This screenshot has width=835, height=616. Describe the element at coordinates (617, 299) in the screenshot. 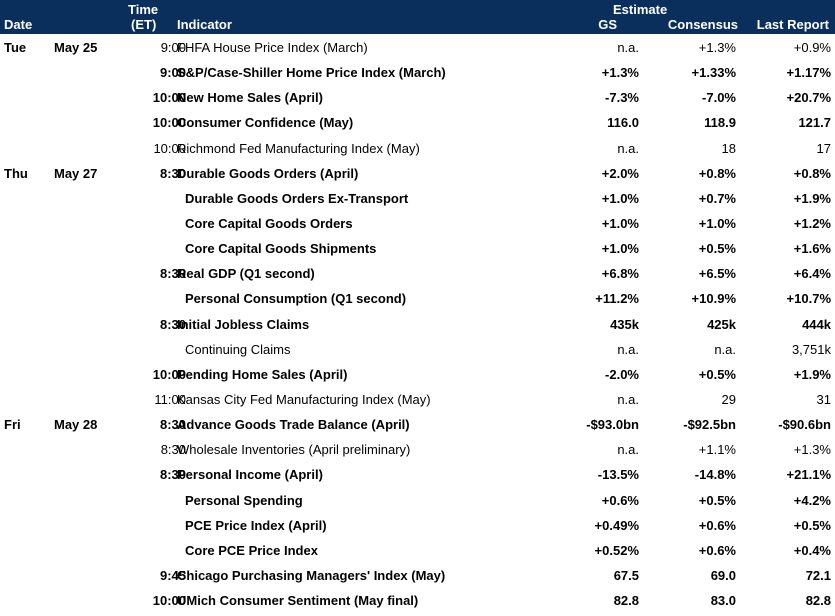

I see `gs-estimate-cell: +11.2%` at that location.